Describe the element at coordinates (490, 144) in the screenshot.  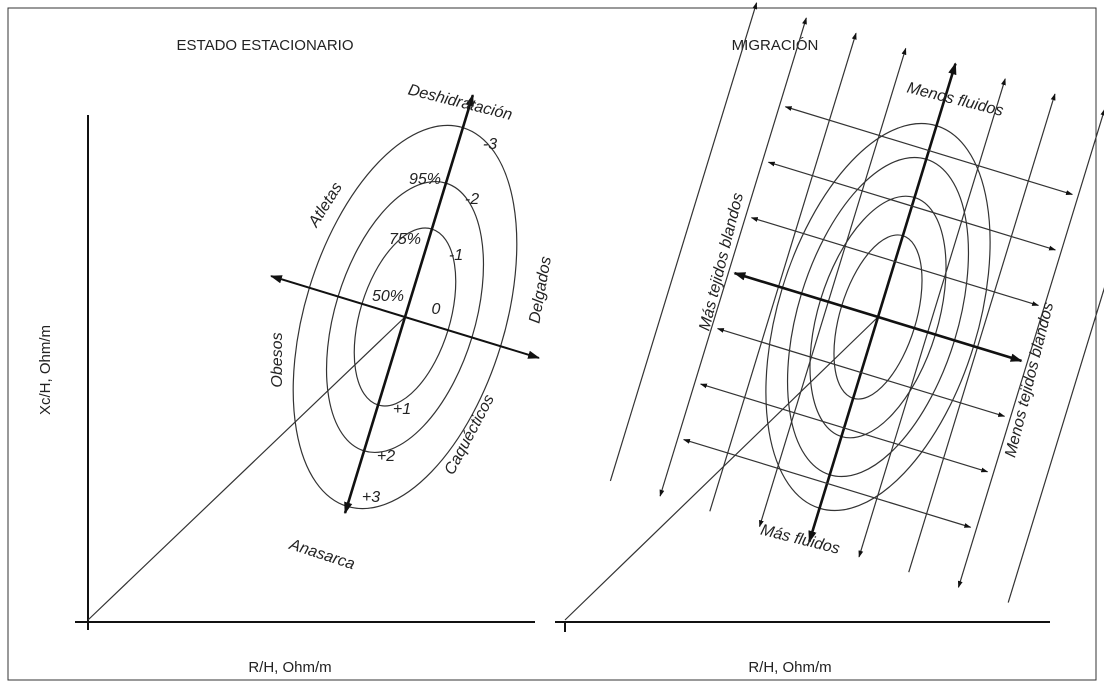
I see `z-score-label: -3` at that location.